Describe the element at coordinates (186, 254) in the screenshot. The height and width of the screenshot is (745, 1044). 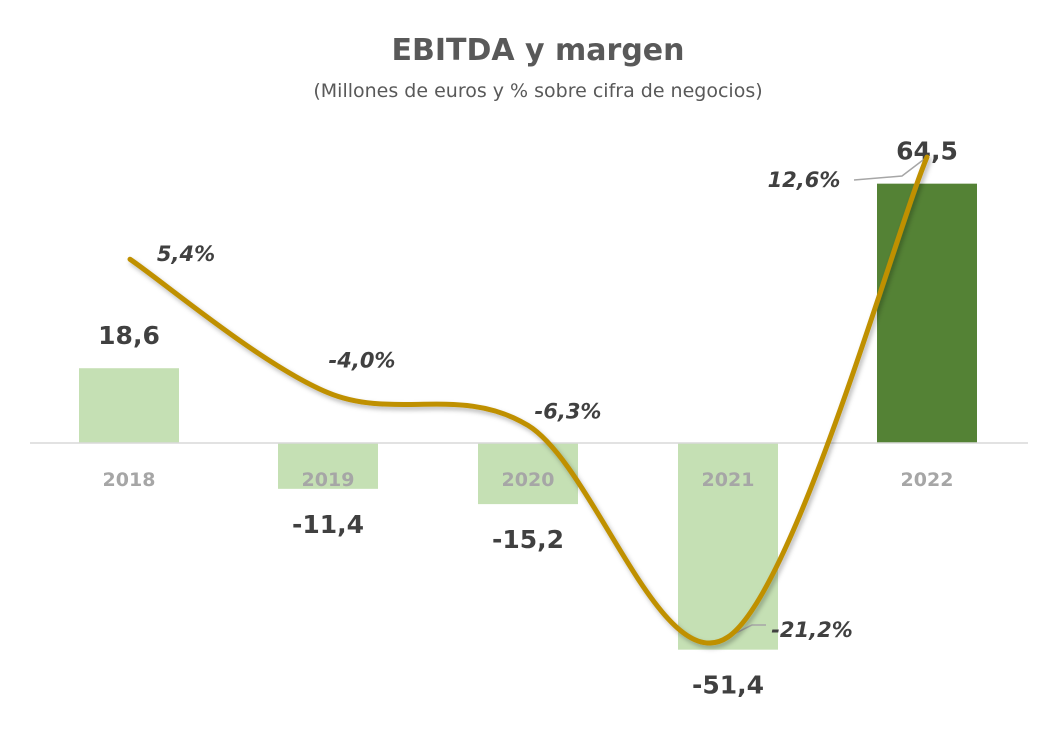
I see `margin-label-2018: 5,4%` at that location.